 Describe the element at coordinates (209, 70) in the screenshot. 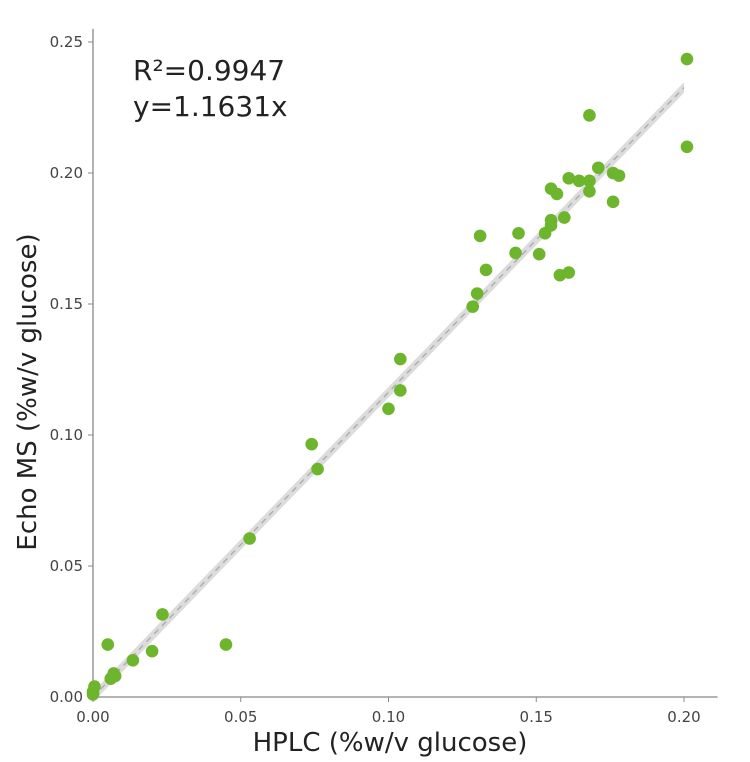

I see `r-squared-annotation: R²=0.9947` at that location.